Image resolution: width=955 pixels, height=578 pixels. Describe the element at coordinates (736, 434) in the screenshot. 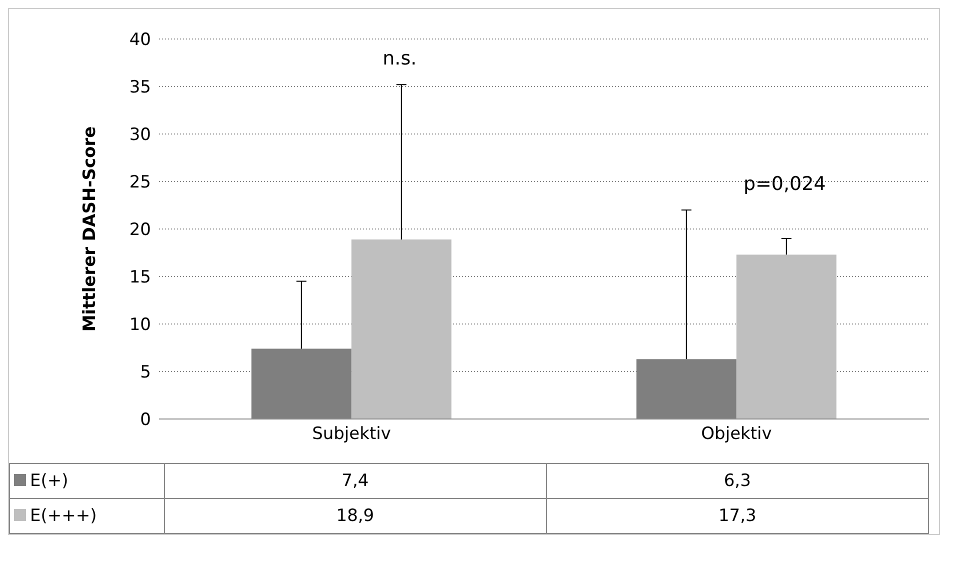

I see `x-tick-label: Objektiv` at that location.